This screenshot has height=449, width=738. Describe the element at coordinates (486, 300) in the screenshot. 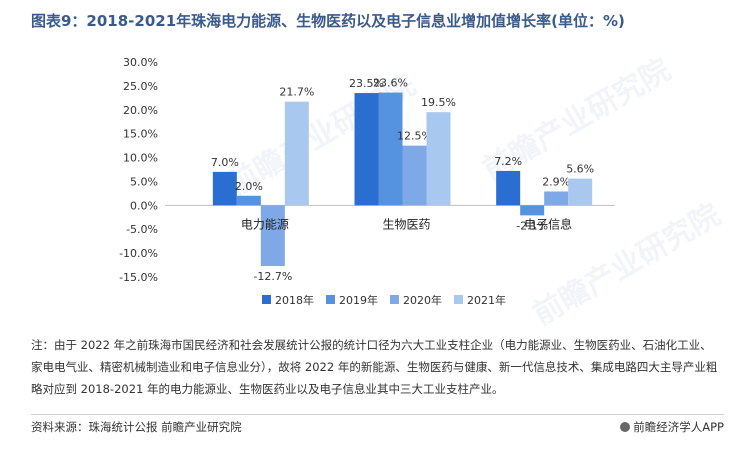

I see `legend-label: 2021年` at that location.